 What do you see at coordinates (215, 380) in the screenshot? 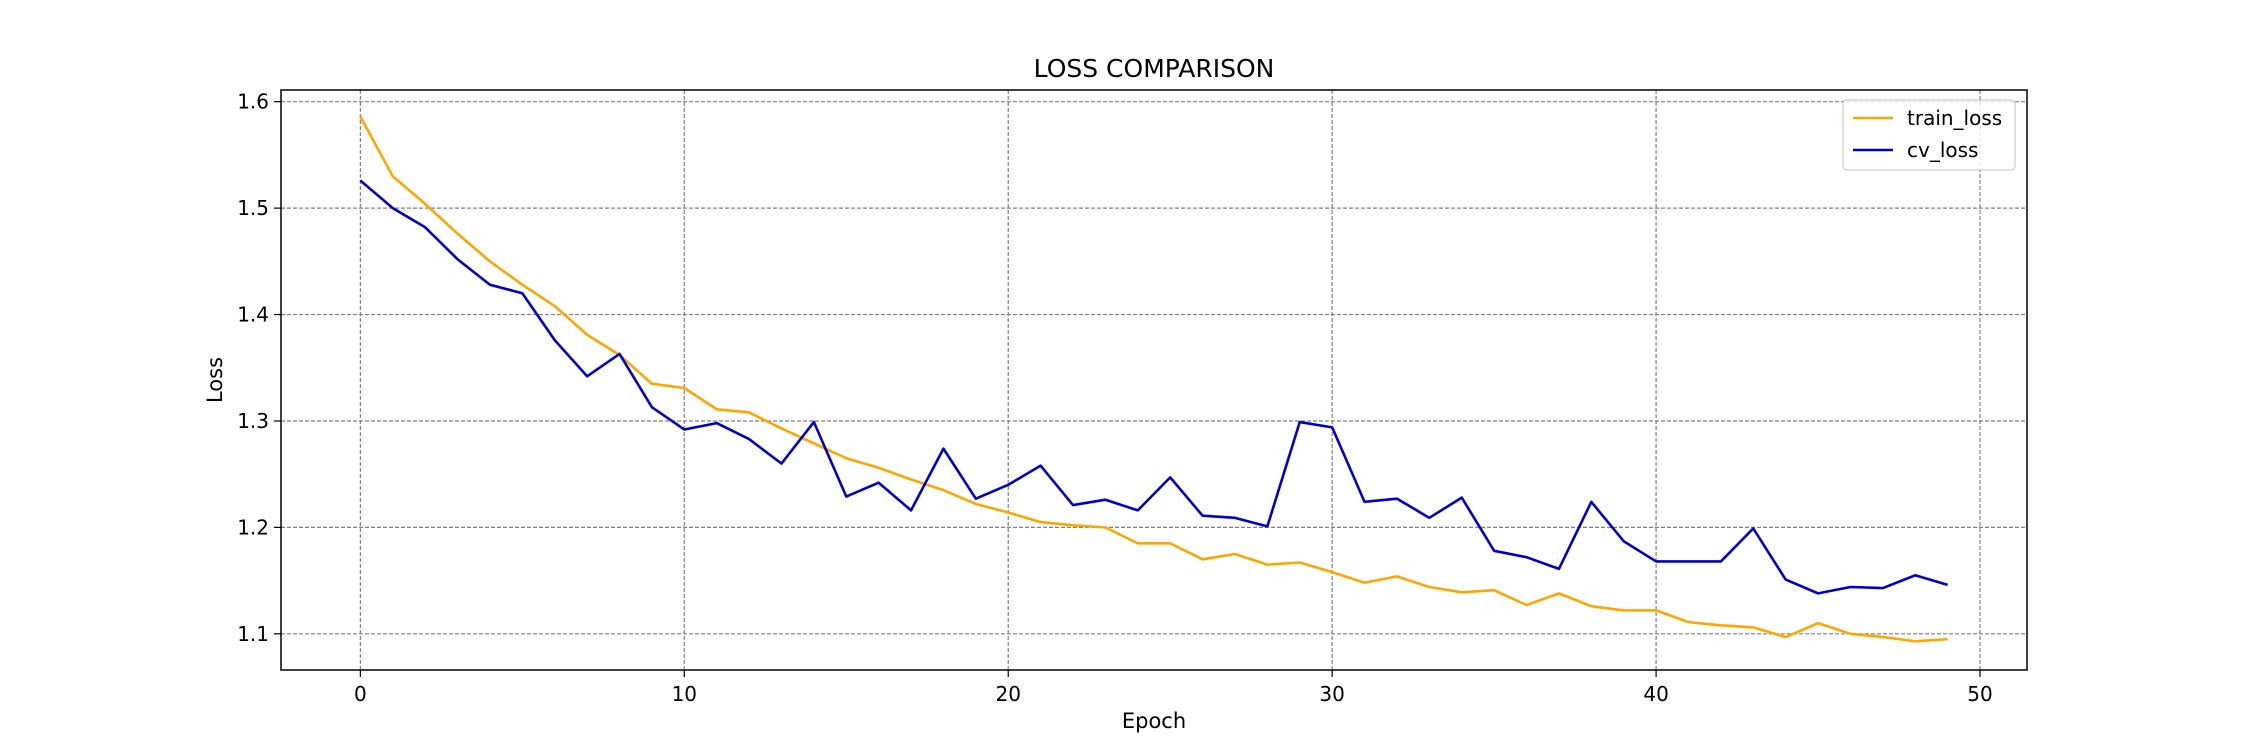
I see `y-axis-label: Loss` at bounding box center [215, 380].